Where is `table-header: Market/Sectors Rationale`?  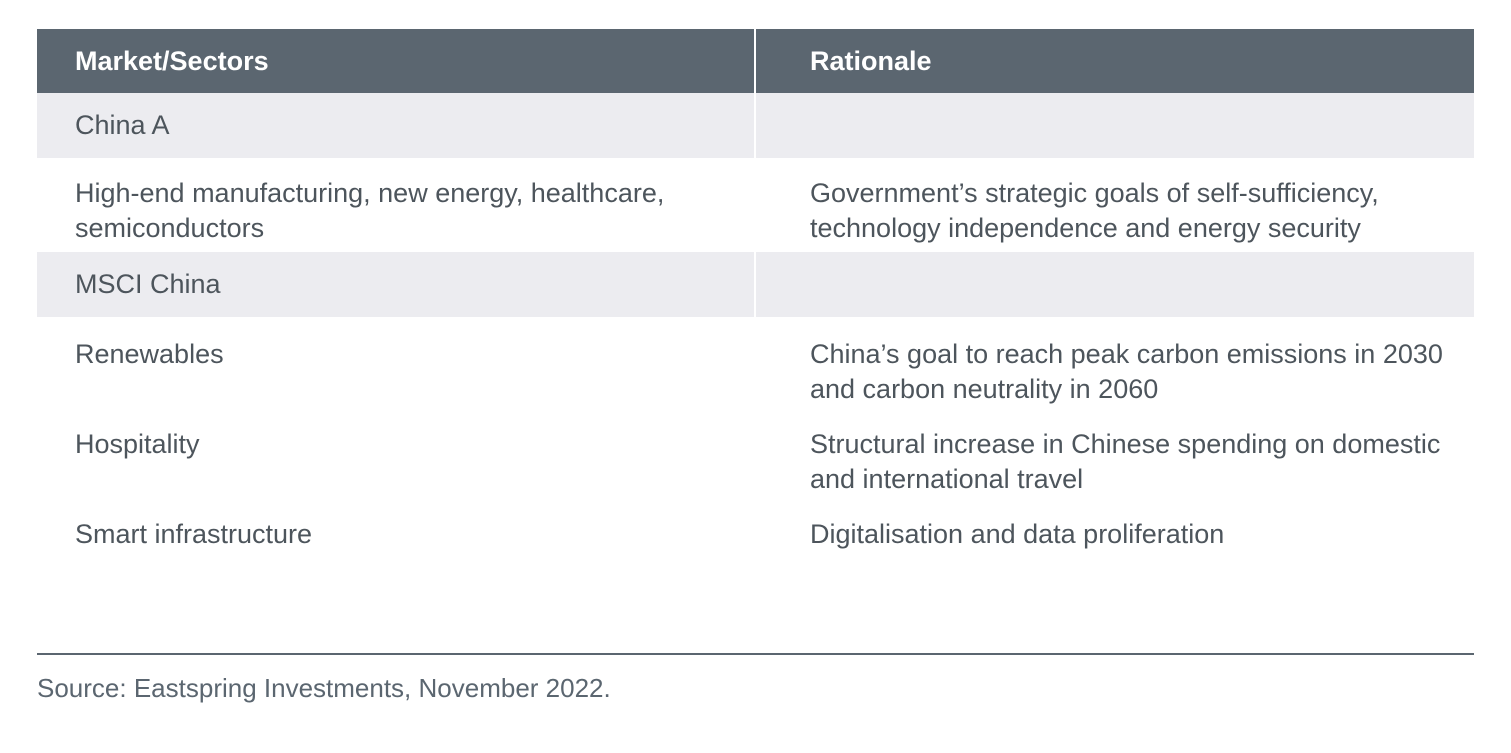
table-header: Market/Sectors Rationale is located at coordinates (755, 61).